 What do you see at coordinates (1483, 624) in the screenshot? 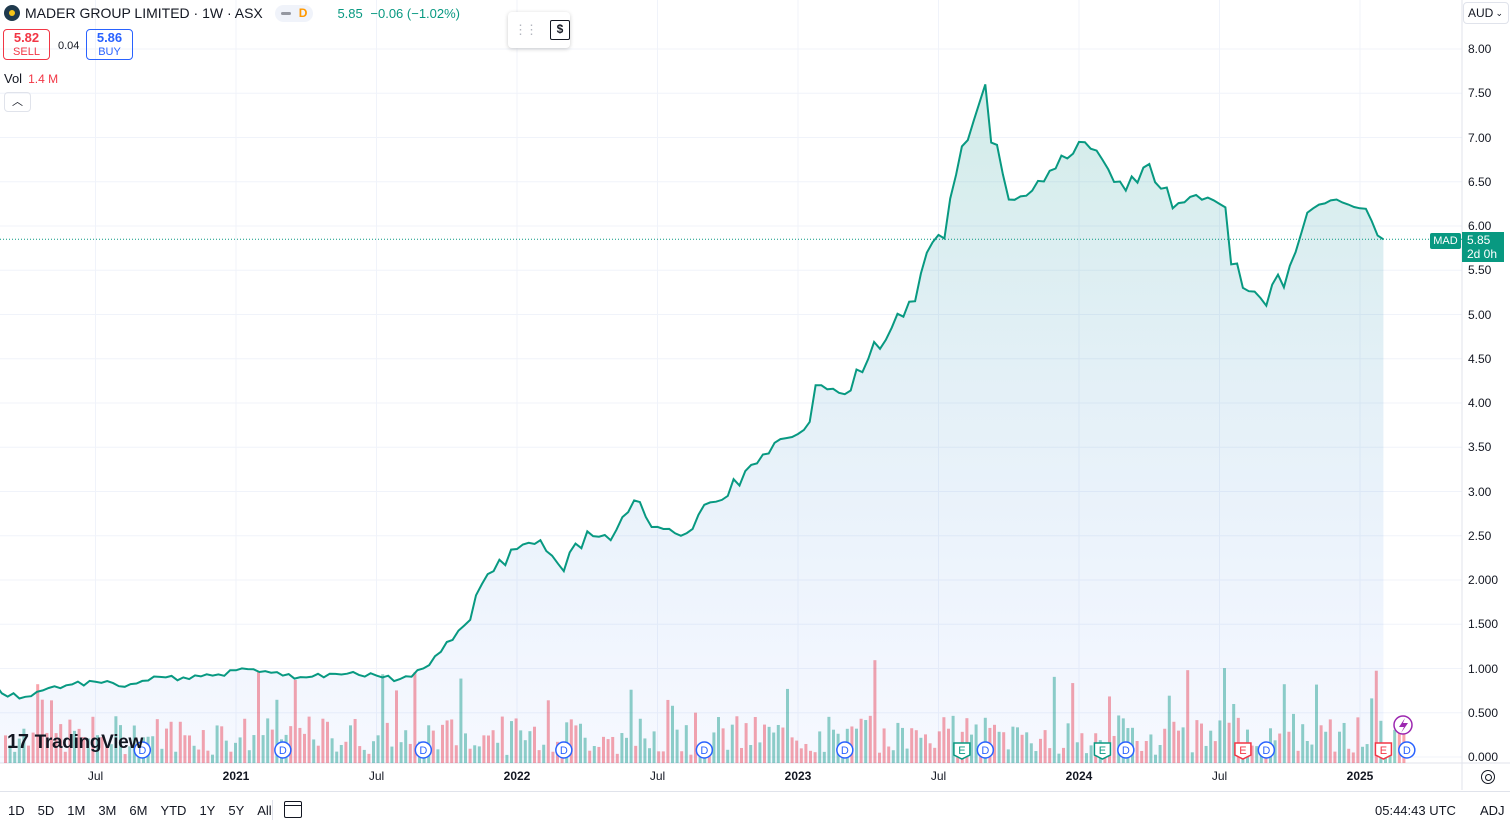
I see `price-tick-label: 1.500` at bounding box center [1483, 624].